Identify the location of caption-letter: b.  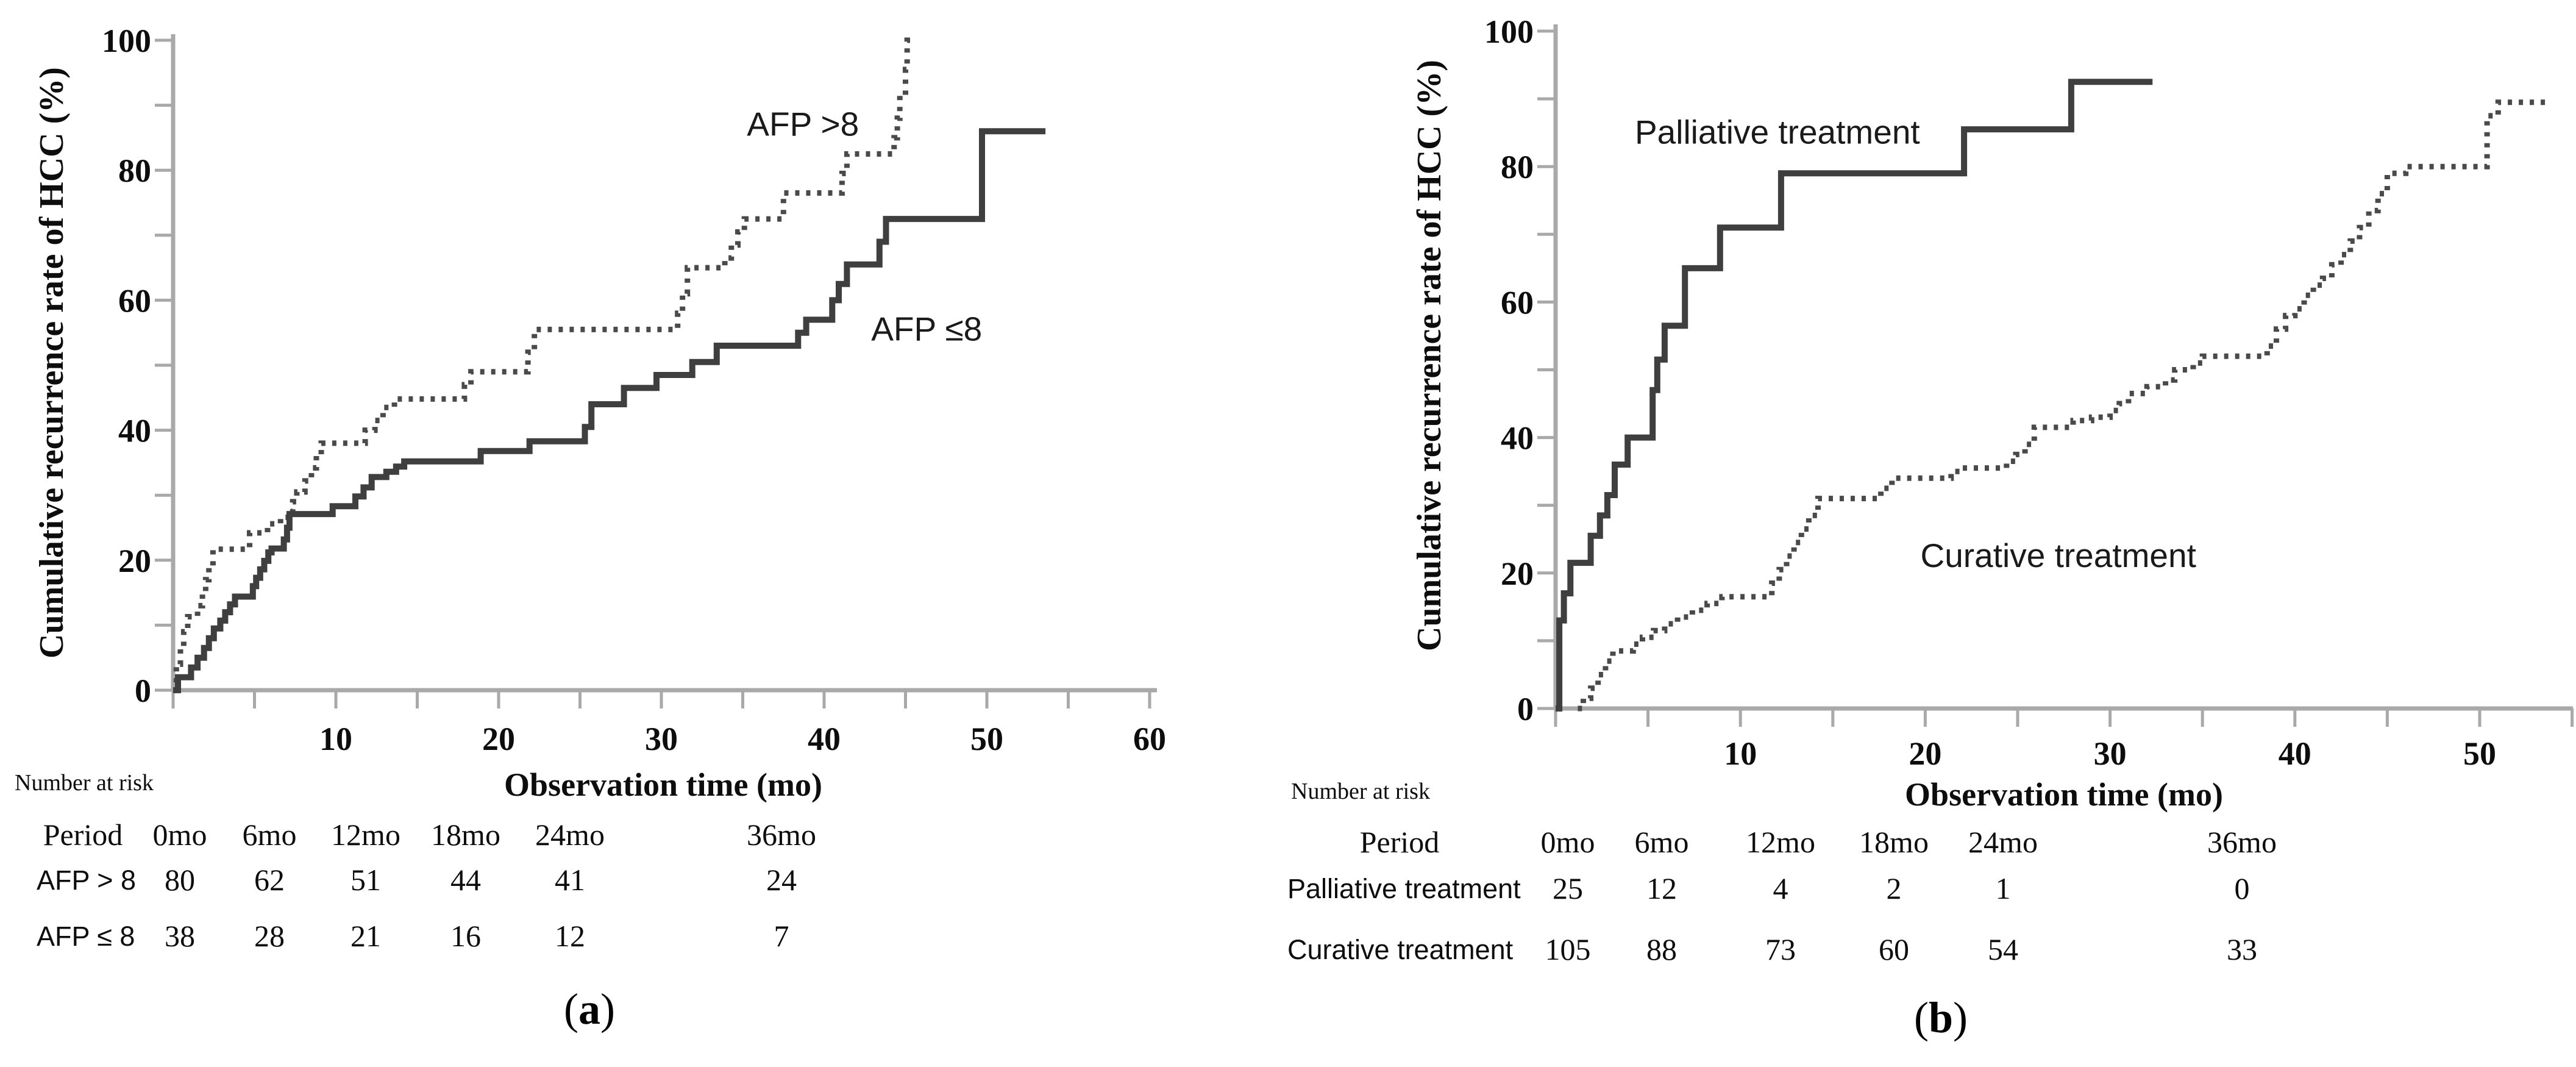
(1941, 1017).